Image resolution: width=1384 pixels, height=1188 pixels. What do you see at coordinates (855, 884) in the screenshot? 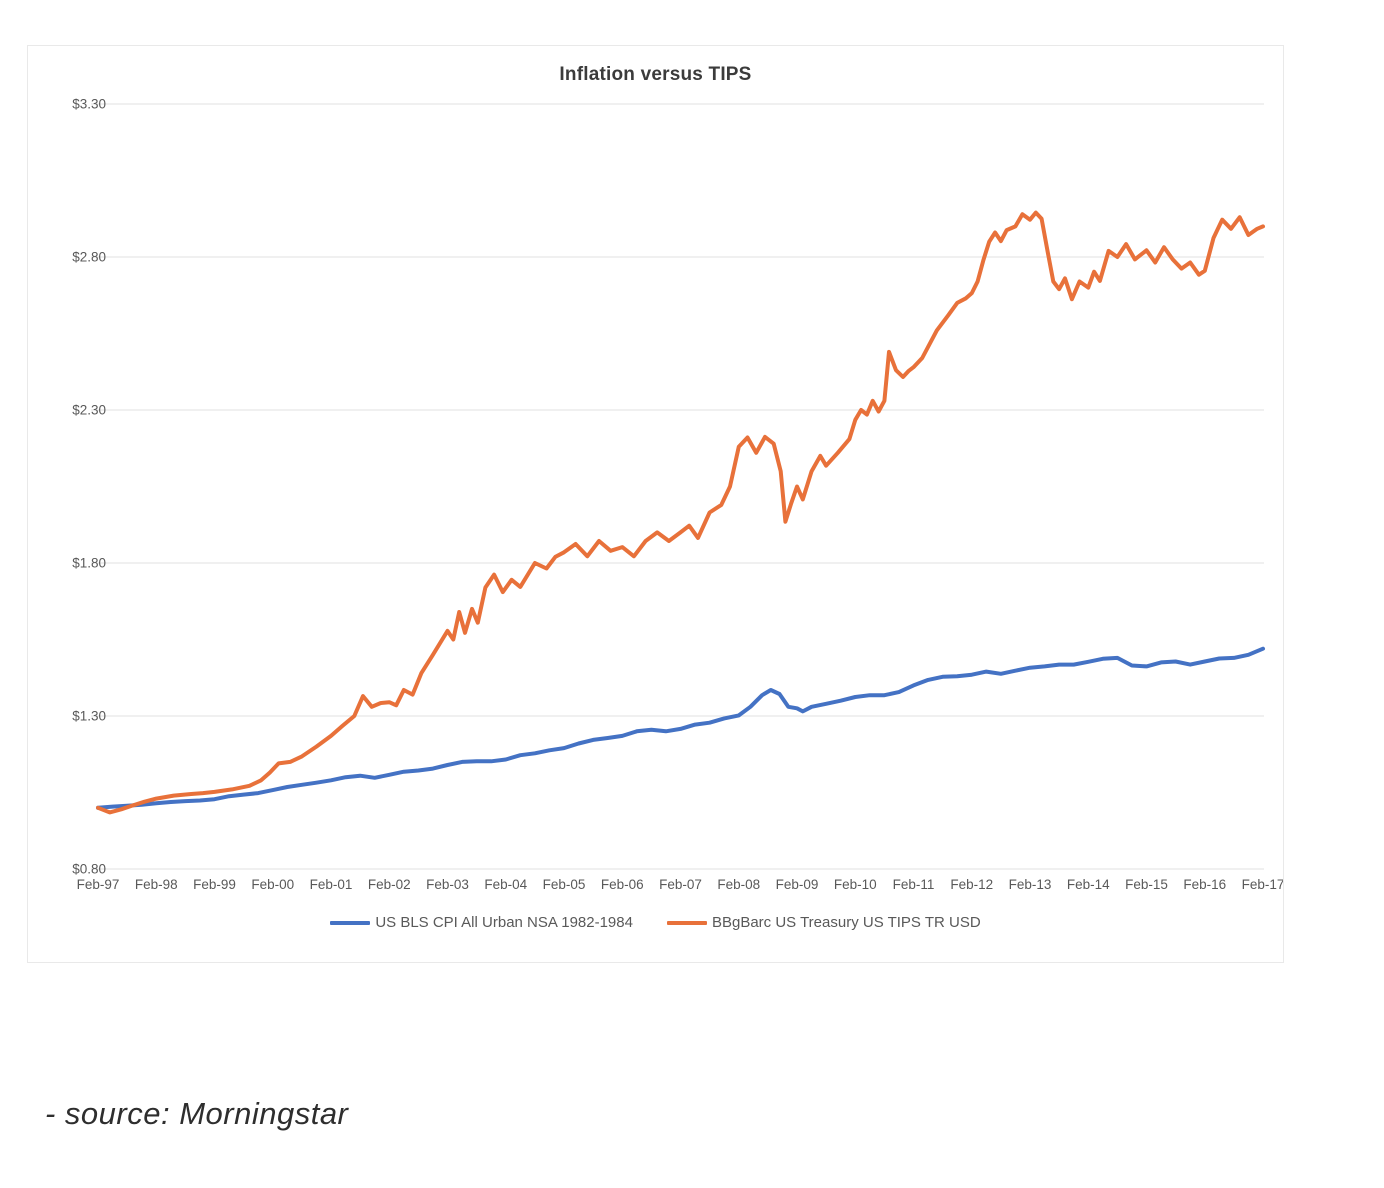
I see `x-axis-tick-label: Feb-10` at bounding box center [855, 884].